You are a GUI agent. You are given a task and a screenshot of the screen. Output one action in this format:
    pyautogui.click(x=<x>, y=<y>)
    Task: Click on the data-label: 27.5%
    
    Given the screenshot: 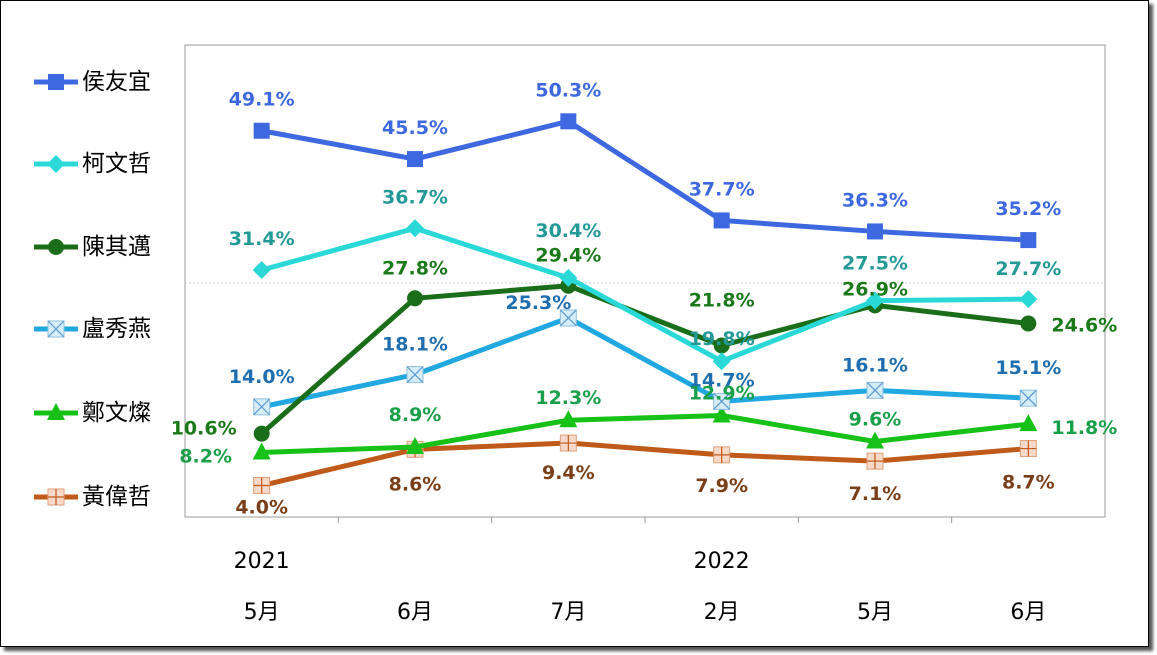 What is the action you would take?
    pyautogui.click(x=875, y=264)
    